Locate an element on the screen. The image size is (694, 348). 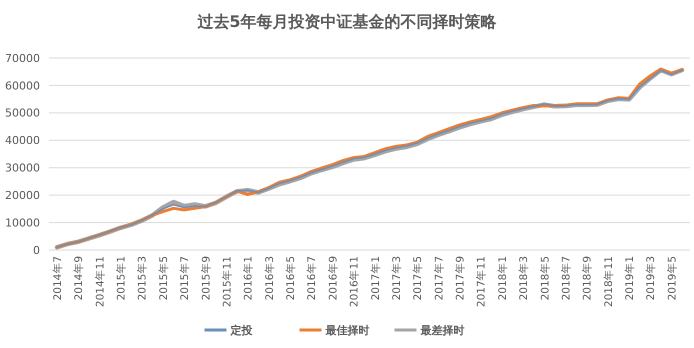
x-tick-label: 2018年5 is located at coordinates (545, 278).